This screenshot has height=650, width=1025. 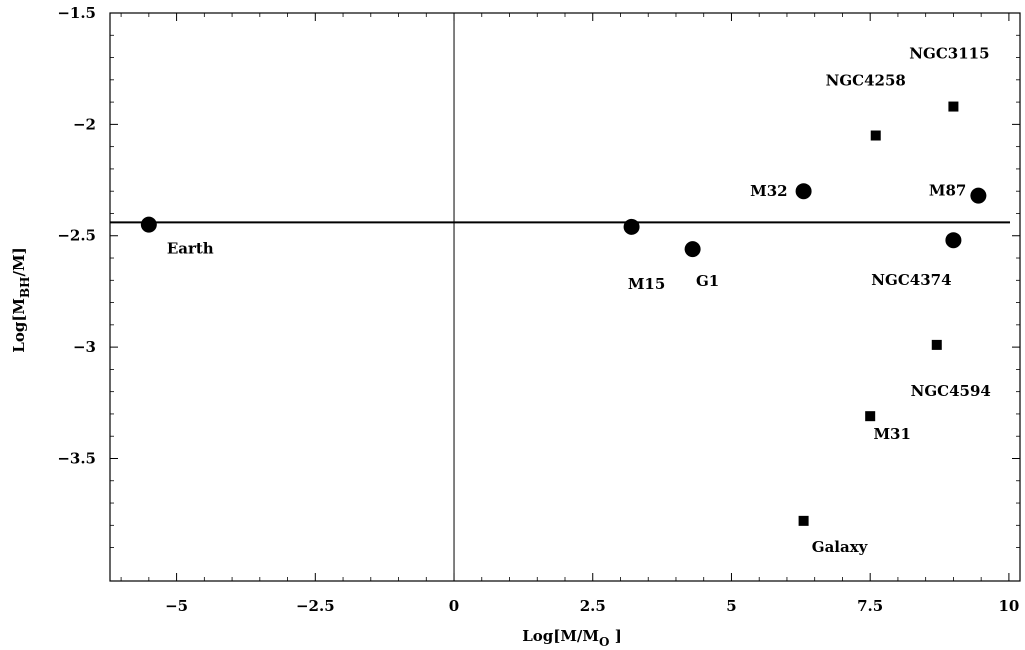 What do you see at coordinates (947, 191) in the screenshot?
I see `point-label-m87: M87` at bounding box center [947, 191].